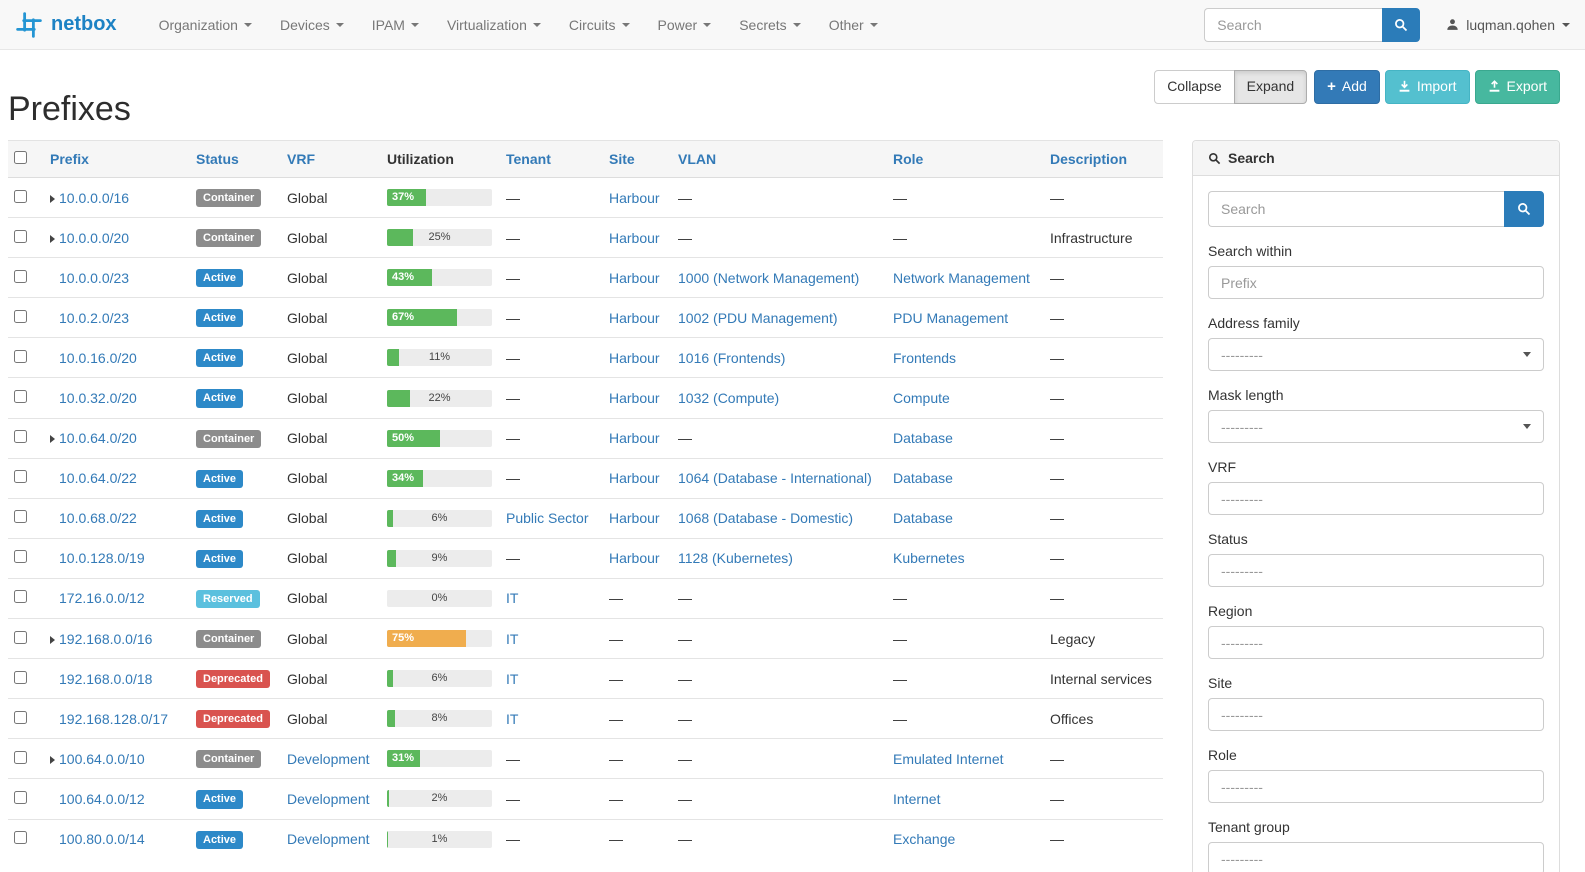 The image size is (1585, 872). What do you see at coordinates (769, 277) in the screenshot?
I see `vlan-link: 1000 (Network Management)` at bounding box center [769, 277].